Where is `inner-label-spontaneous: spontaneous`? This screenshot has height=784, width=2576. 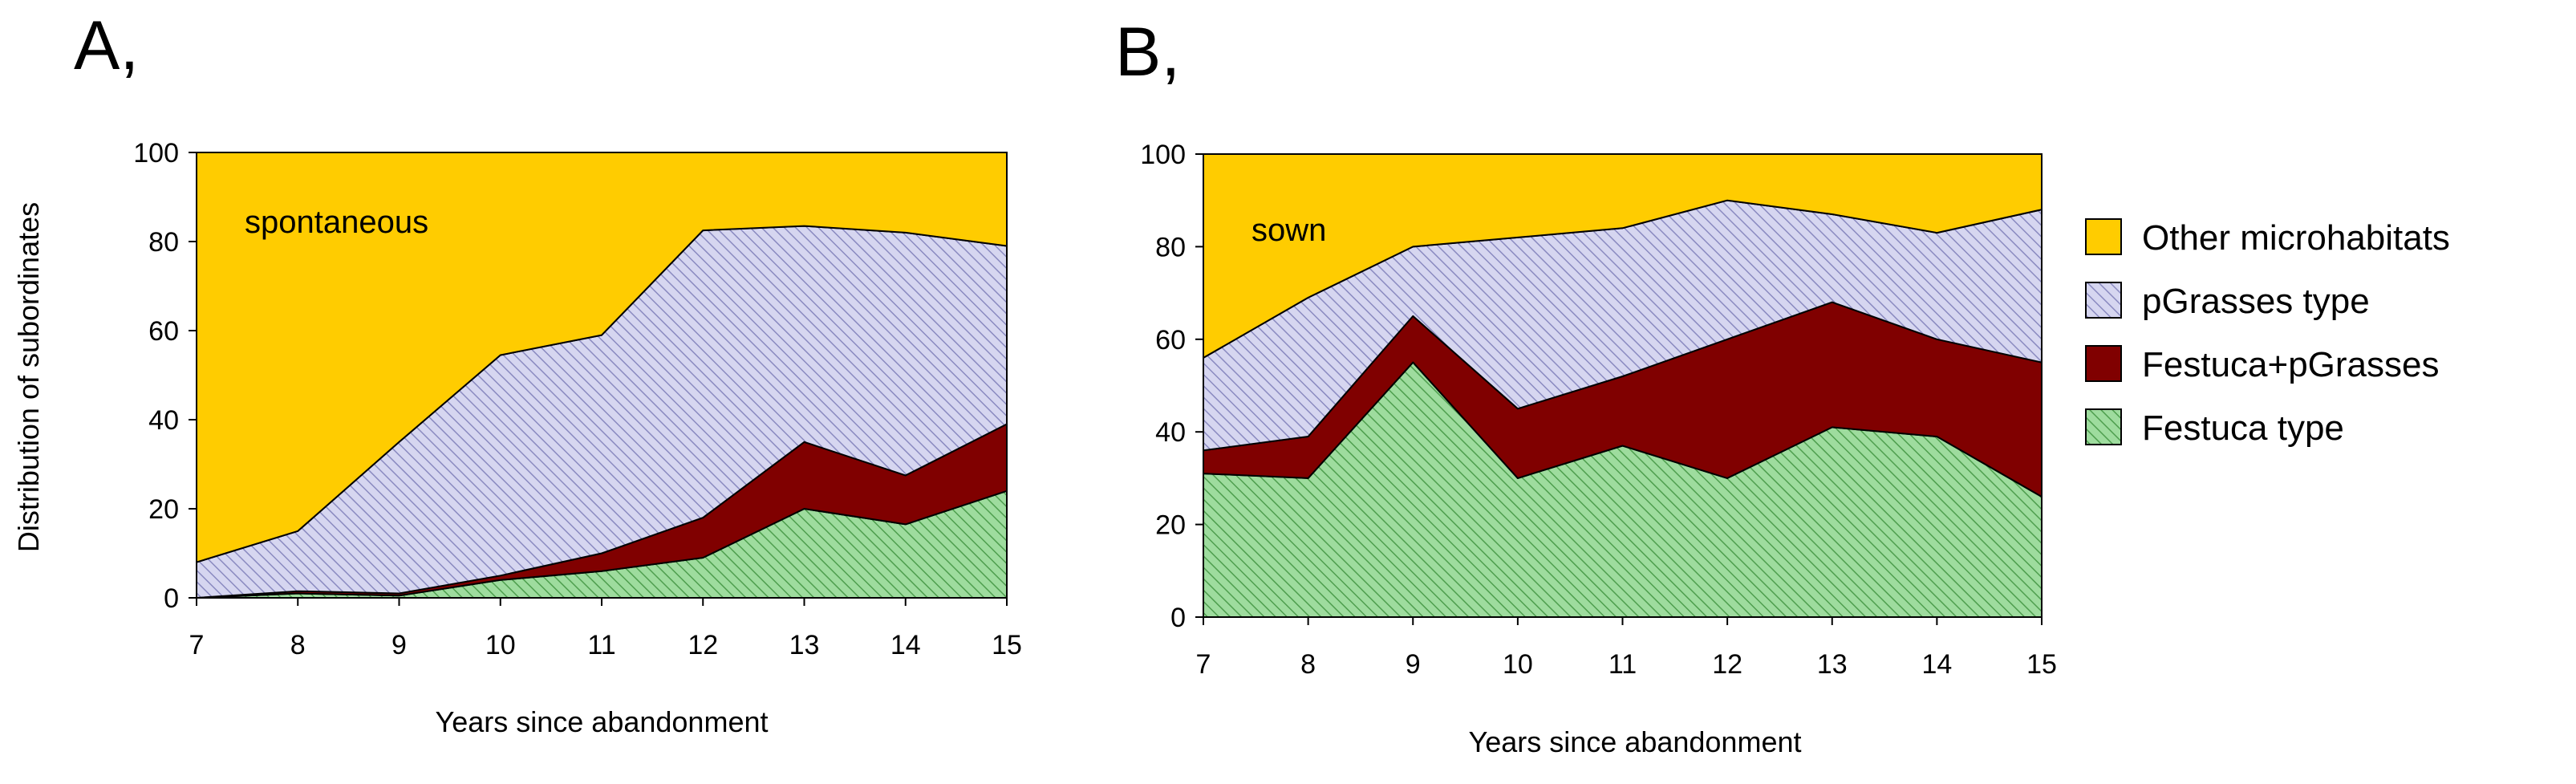 inner-label-spontaneous: spontaneous is located at coordinates (336, 222).